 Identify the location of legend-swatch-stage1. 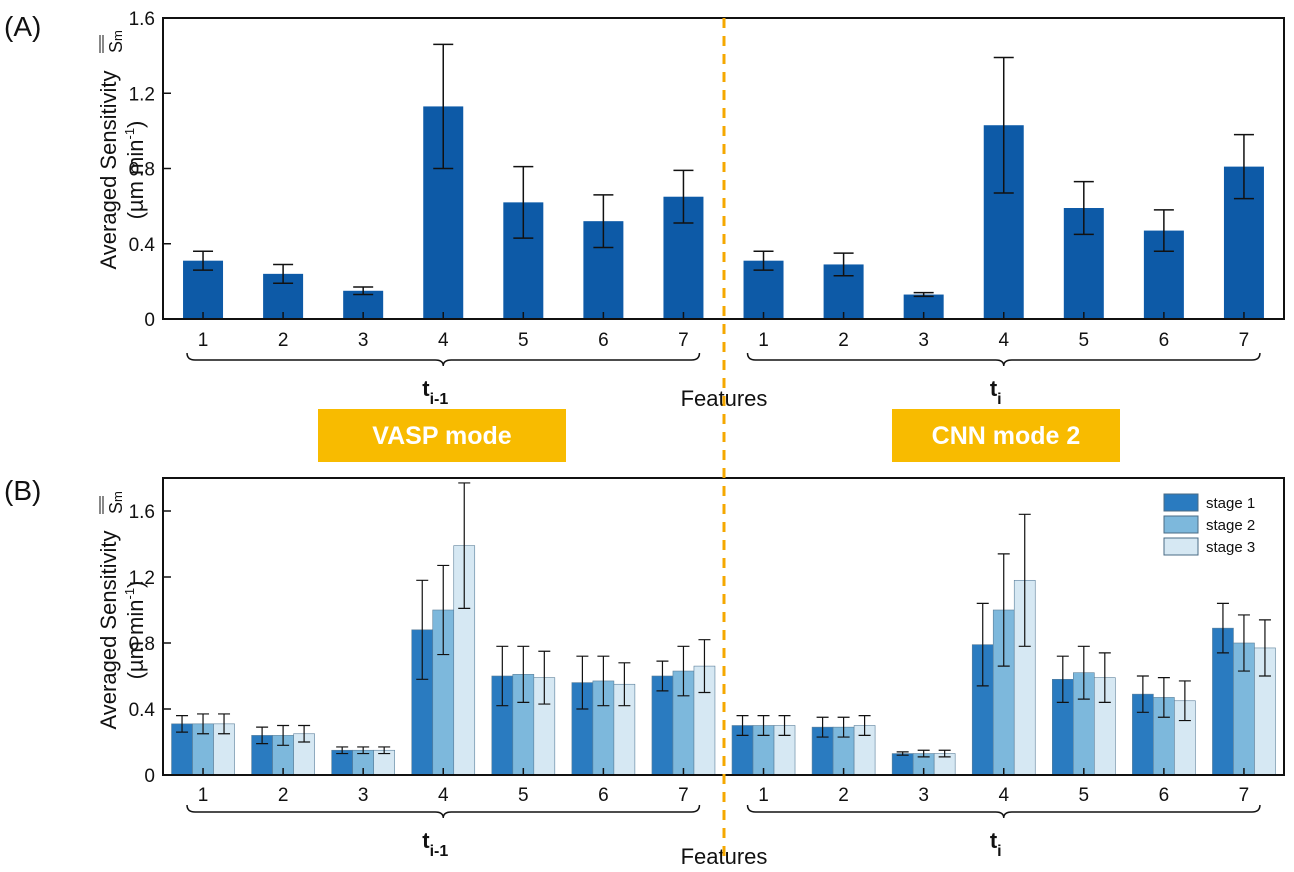
(1181, 502).